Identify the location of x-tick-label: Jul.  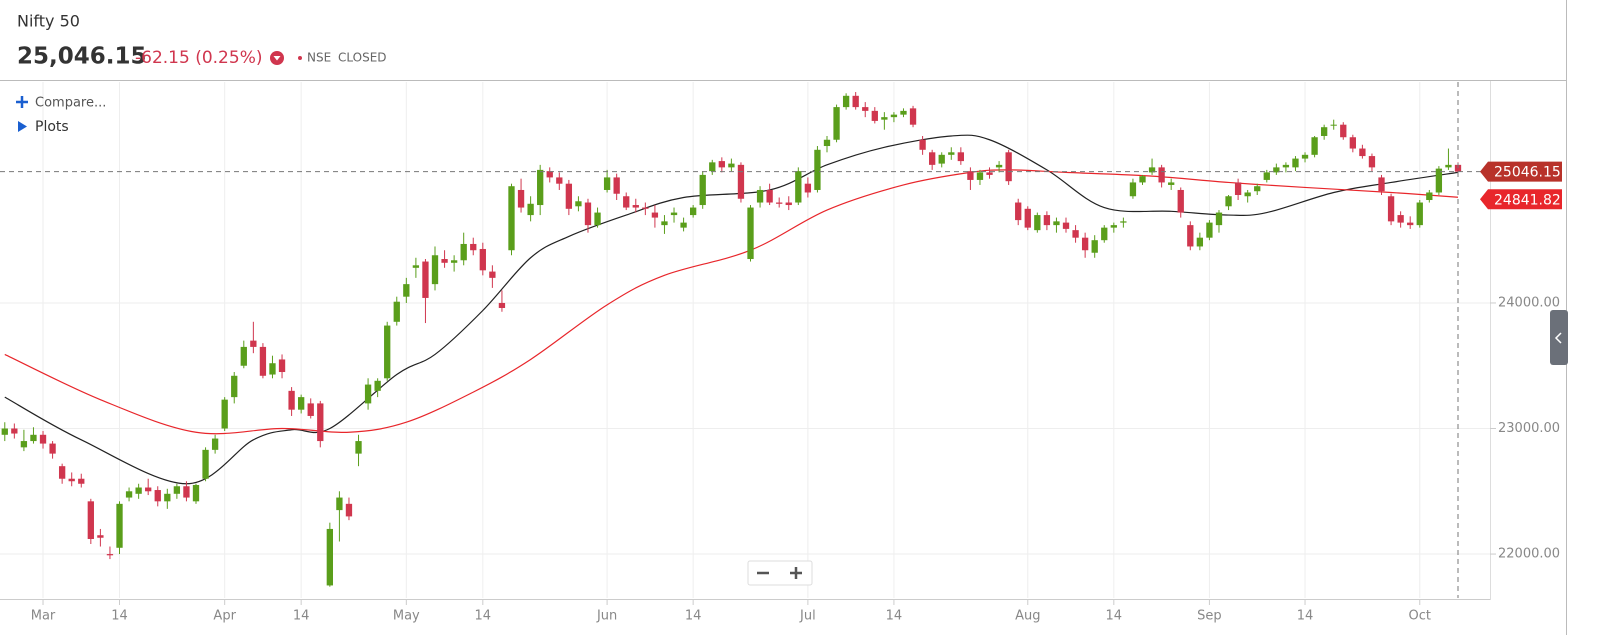
(807, 616).